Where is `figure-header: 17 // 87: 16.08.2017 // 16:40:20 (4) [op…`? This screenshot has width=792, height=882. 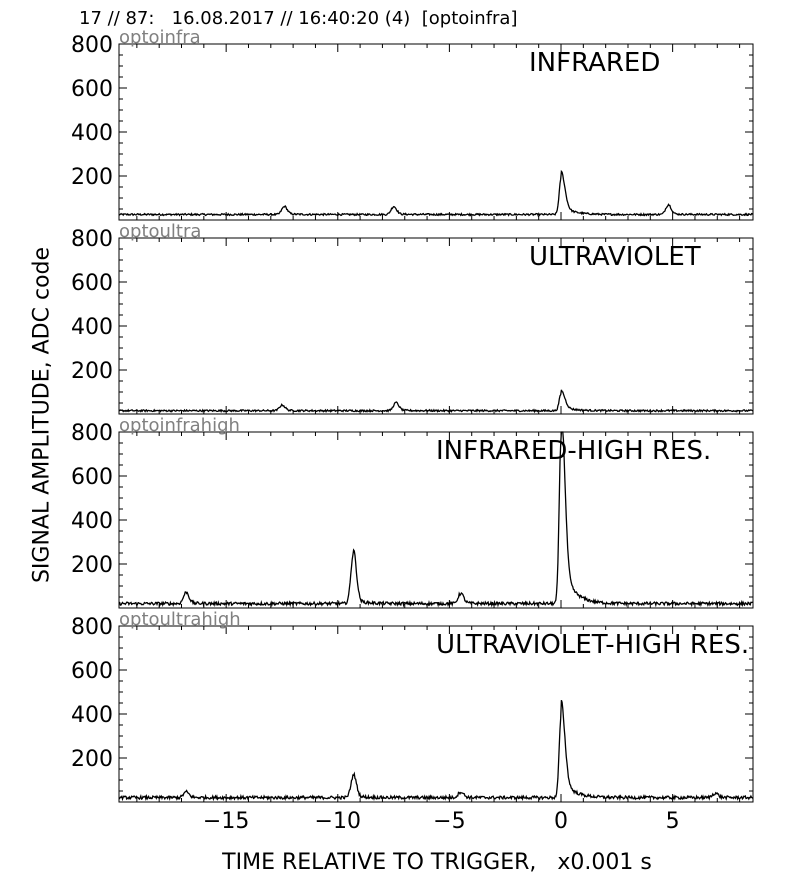 figure-header: 17 // 87: 16.08.2017 // 16:40:20 (4) [op… is located at coordinates (298, 18).